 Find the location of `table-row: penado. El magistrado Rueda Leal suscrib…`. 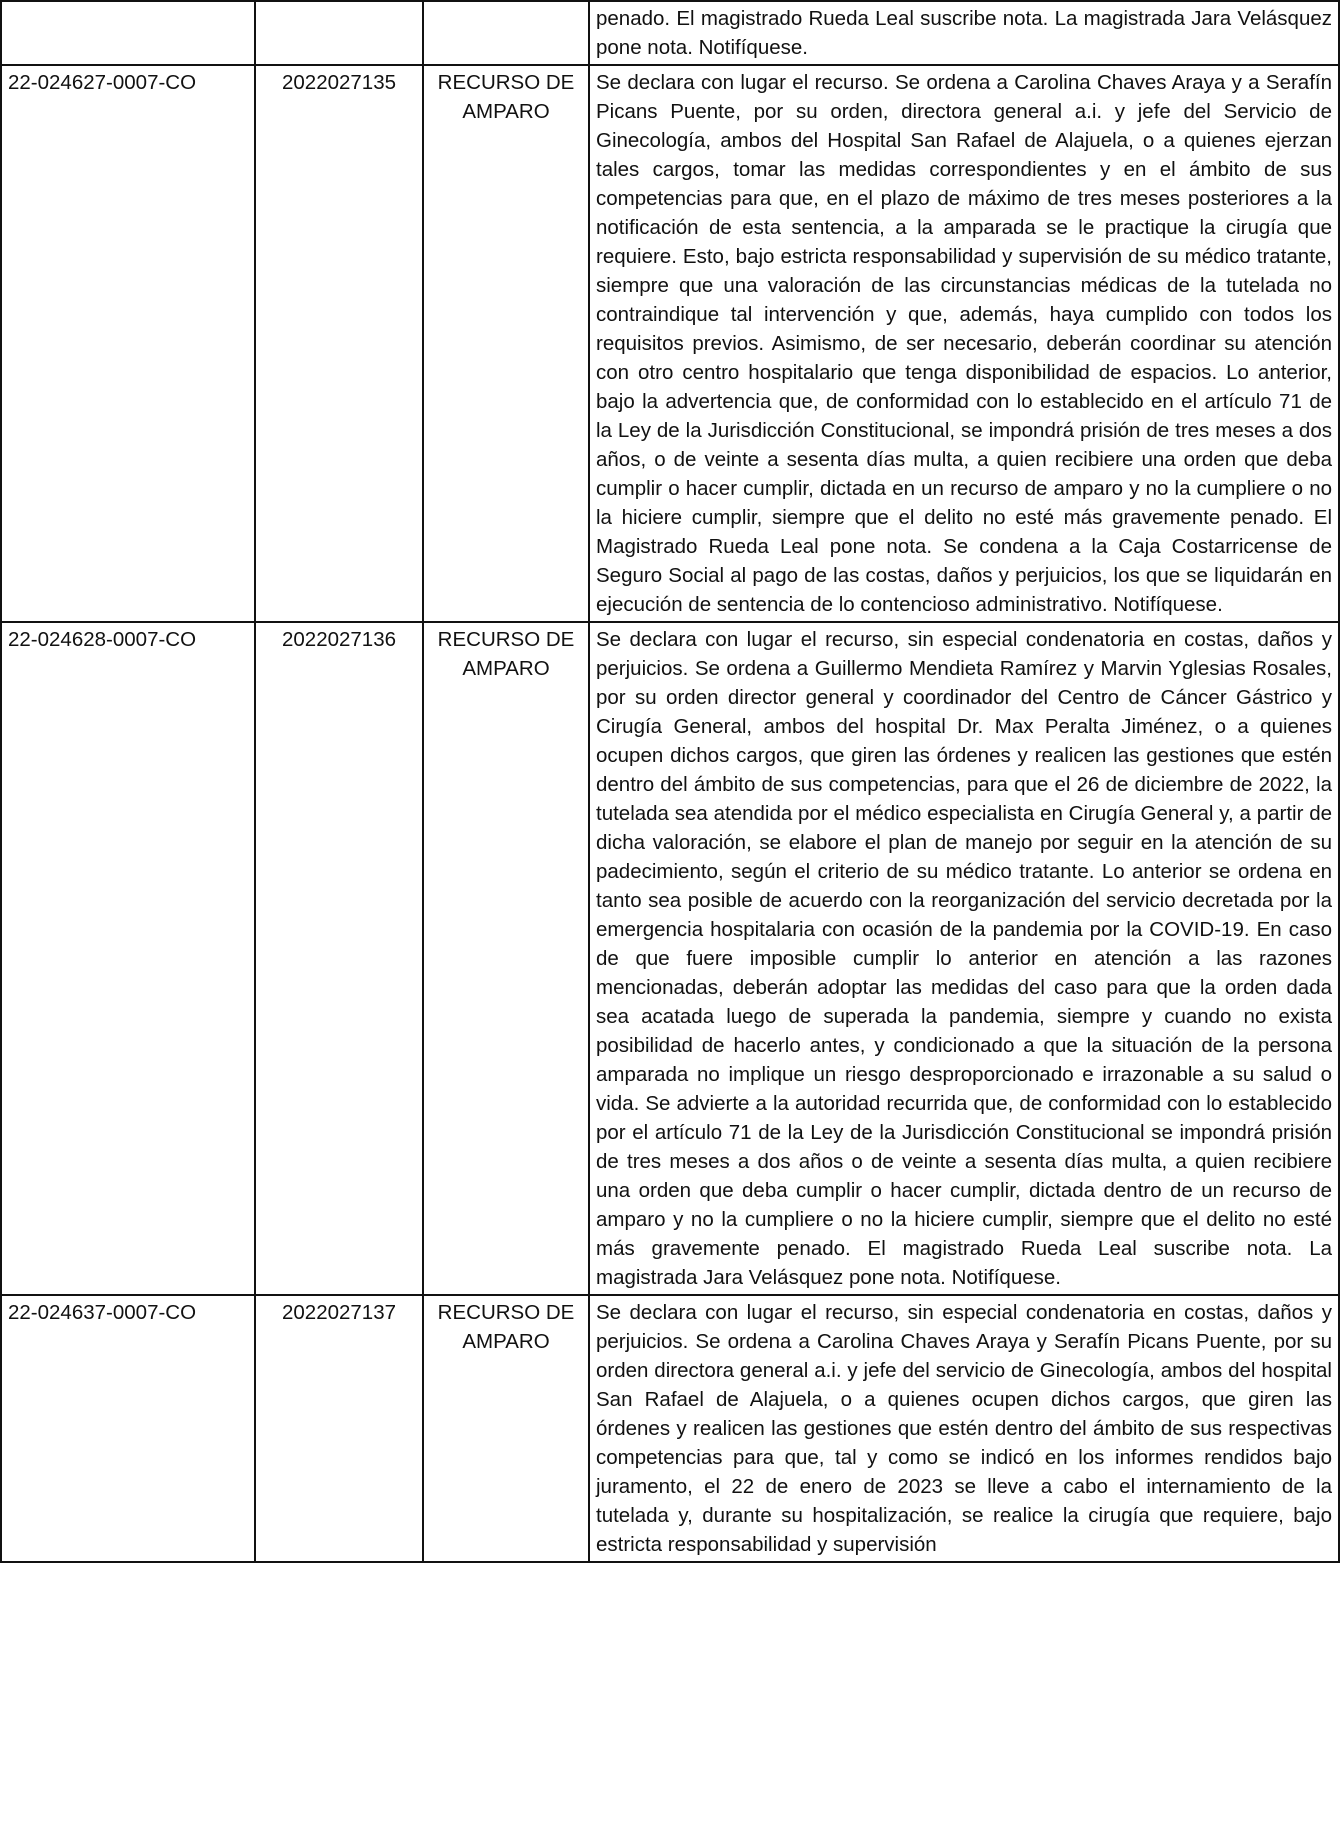

table-row: penado. El magistrado Rueda Leal suscrib… is located at coordinates (670, 33).